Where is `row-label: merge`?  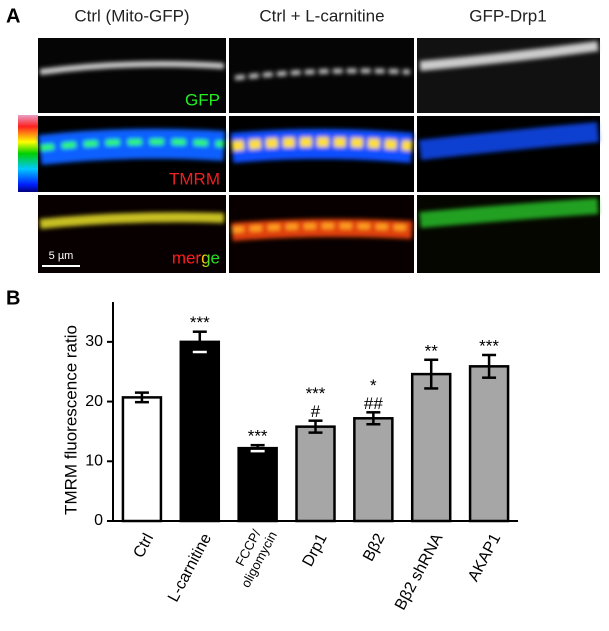
row-label: merge is located at coordinates (196, 257).